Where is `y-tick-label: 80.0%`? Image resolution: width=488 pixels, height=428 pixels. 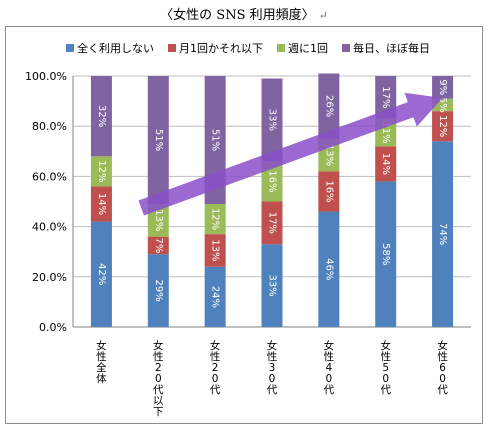
y-tick-label: 80.0% is located at coordinates (49, 126).